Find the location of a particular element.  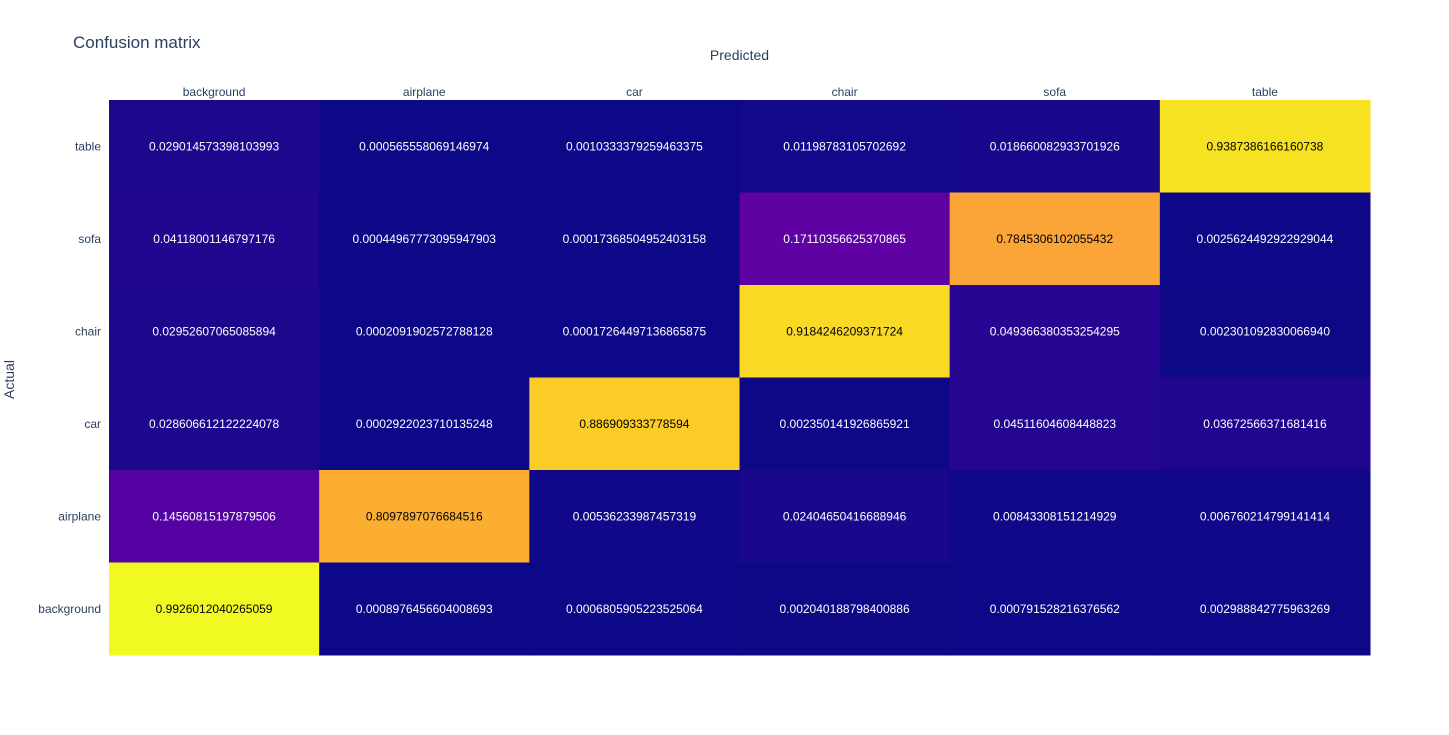

cell-value-label: 0.000565558069146974 is located at coordinates (424, 146).